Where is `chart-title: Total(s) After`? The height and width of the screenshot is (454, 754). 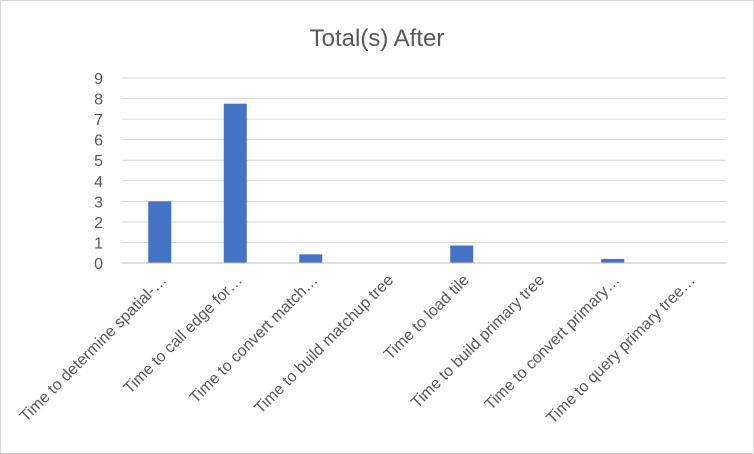 chart-title: Total(s) After is located at coordinates (377, 38).